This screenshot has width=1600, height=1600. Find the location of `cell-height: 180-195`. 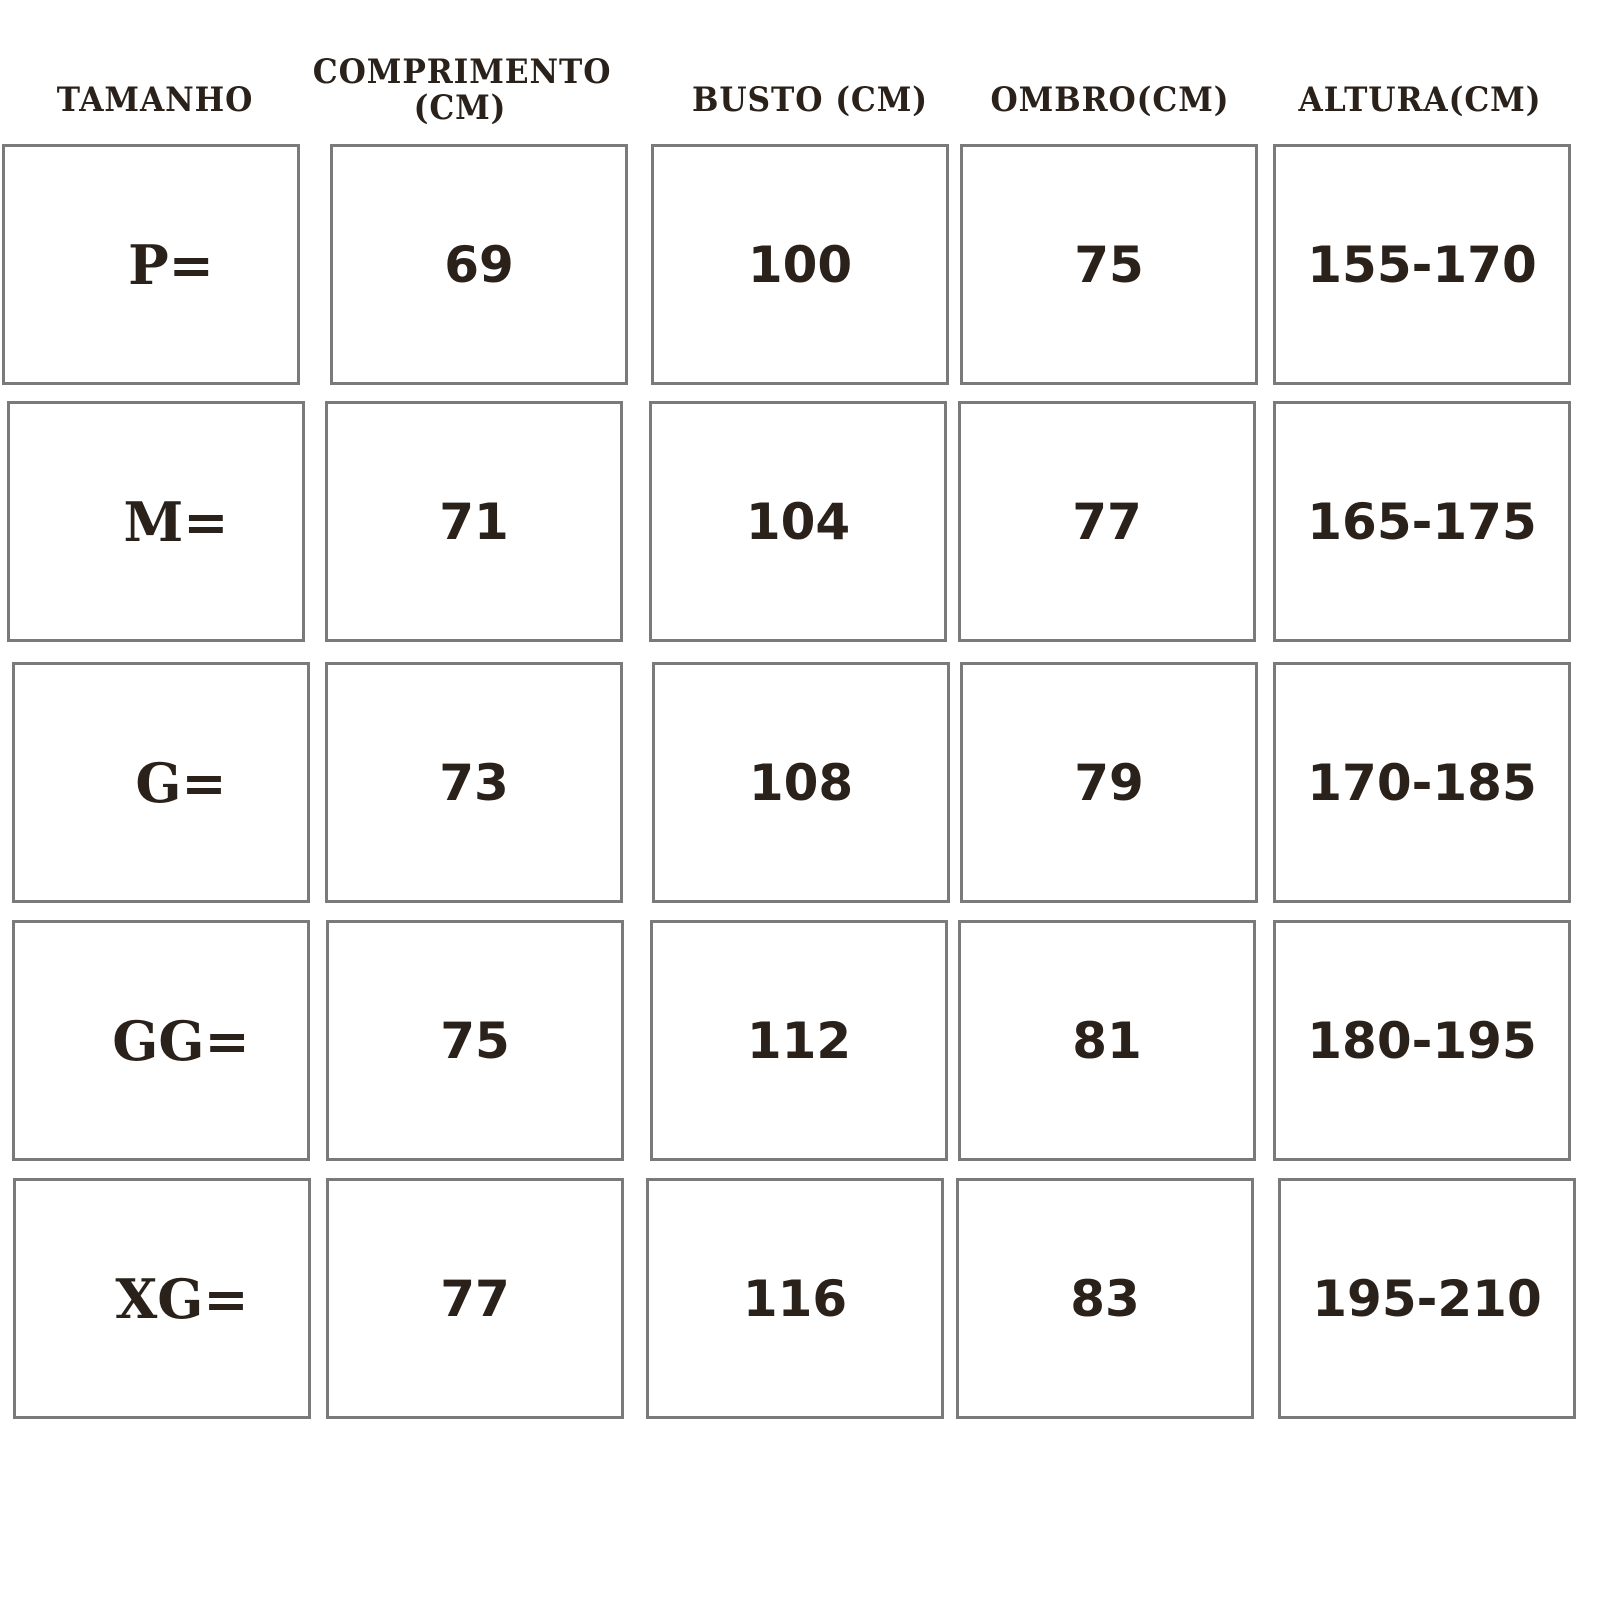

cell-height: 180-195 is located at coordinates (1422, 1040).